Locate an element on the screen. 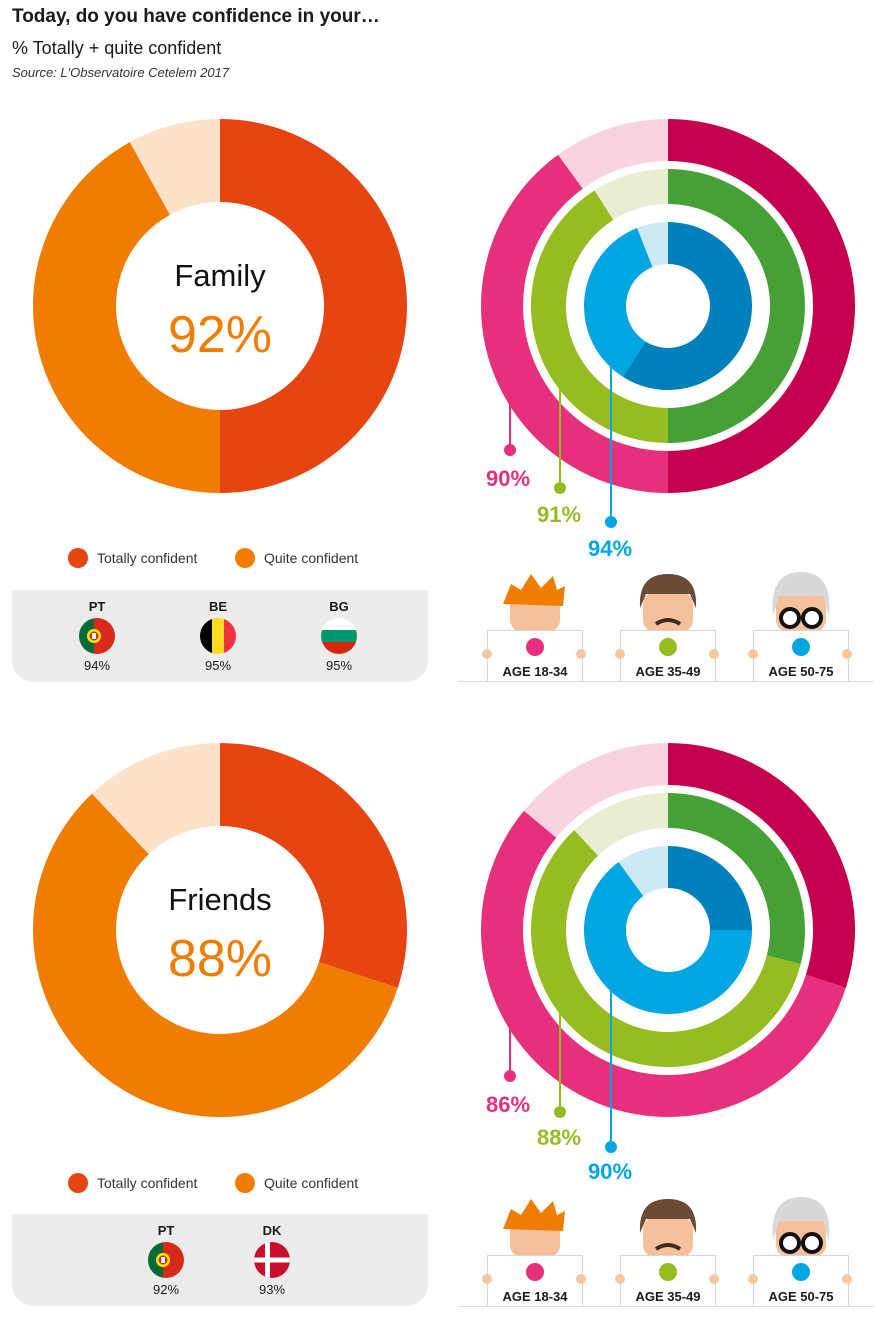  legend-quite-family: Quite confident is located at coordinates (296, 558).